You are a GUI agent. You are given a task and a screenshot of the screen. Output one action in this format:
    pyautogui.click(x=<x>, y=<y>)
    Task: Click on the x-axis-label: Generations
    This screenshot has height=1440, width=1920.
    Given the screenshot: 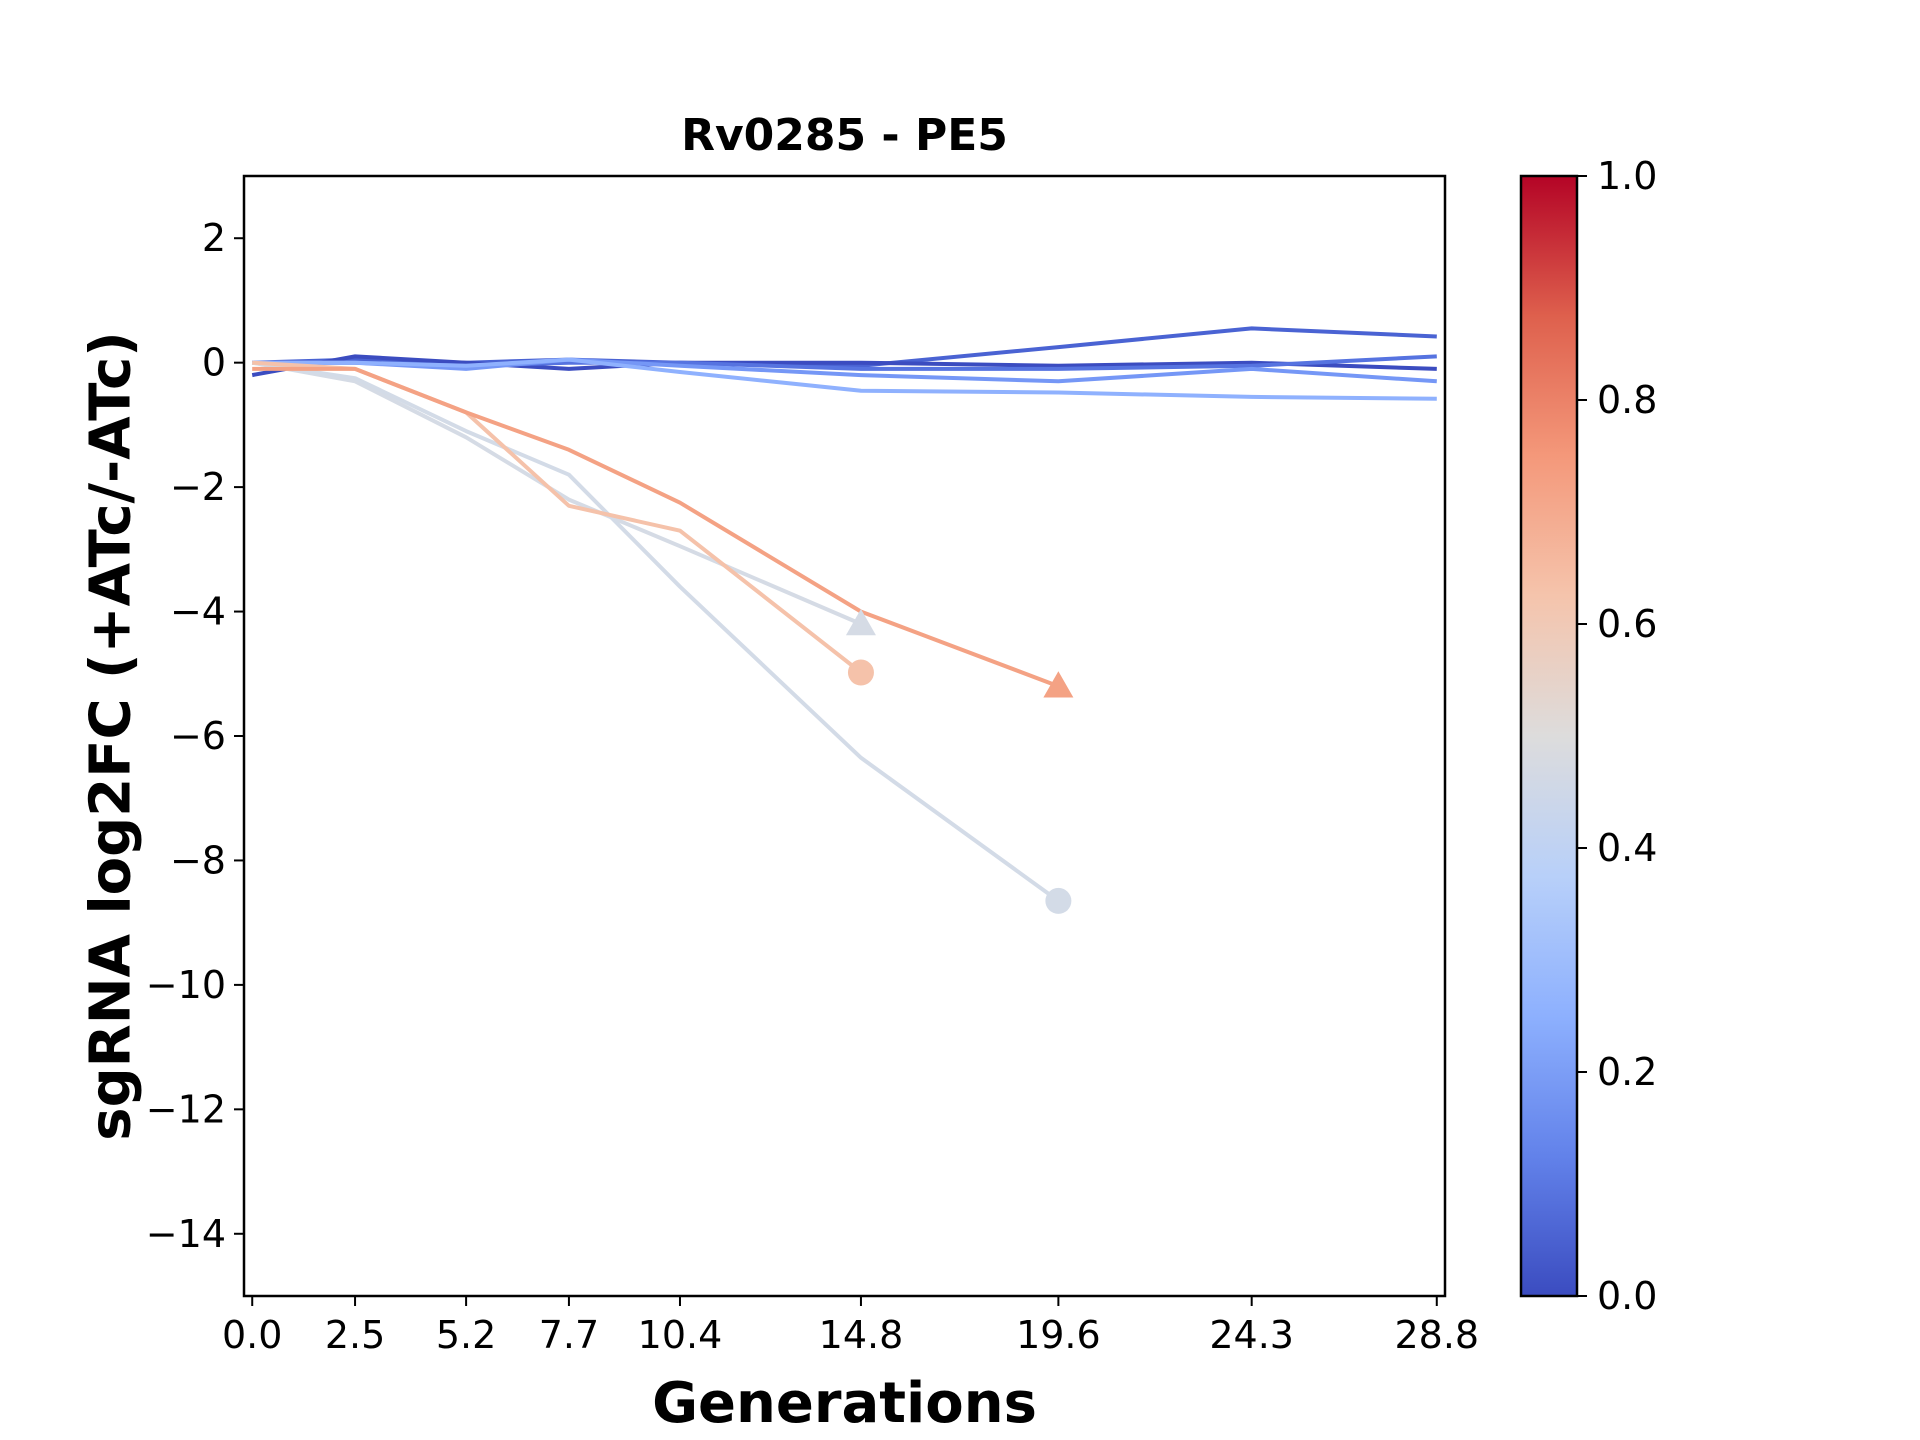 What is the action you would take?
    pyautogui.click(x=844, y=1403)
    